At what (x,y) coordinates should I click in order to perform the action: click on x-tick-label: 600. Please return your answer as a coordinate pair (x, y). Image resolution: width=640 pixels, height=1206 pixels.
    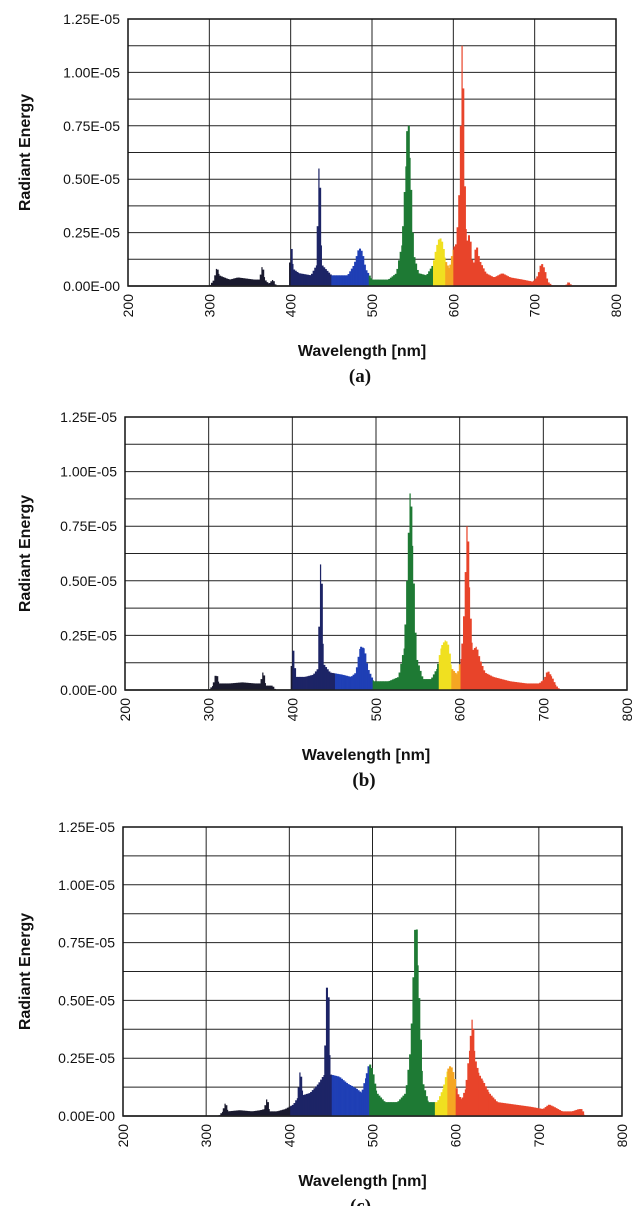
    Looking at the image, I should click on (460, 710).